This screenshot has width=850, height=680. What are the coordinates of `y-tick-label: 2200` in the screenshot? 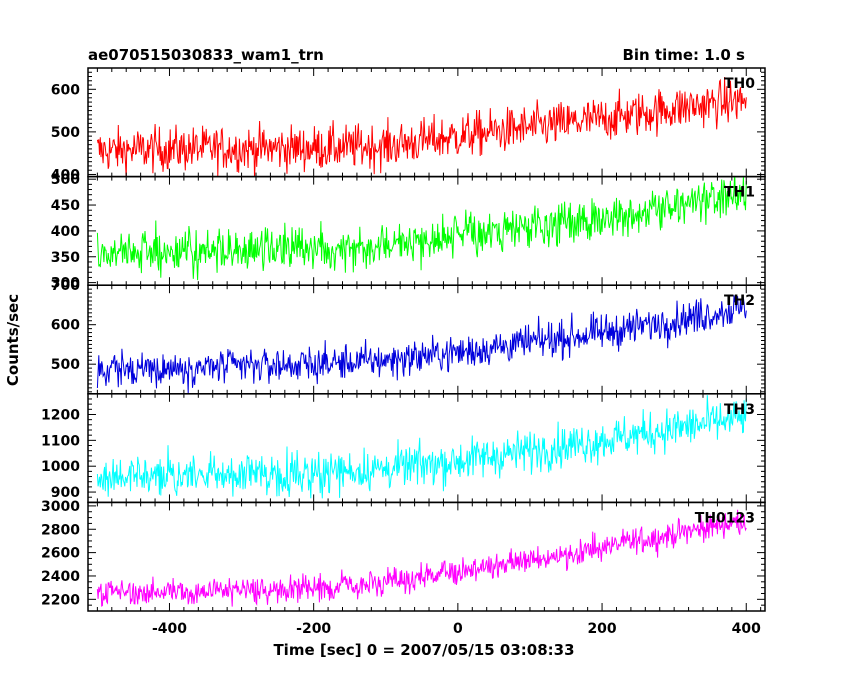 It's located at (60, 600).